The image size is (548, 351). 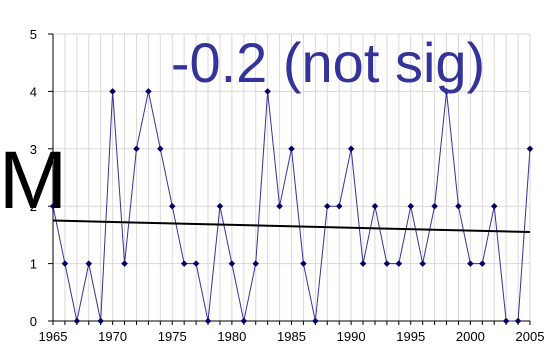 I want to click on x-tick-label: 1985, so click(x=291, y=336).